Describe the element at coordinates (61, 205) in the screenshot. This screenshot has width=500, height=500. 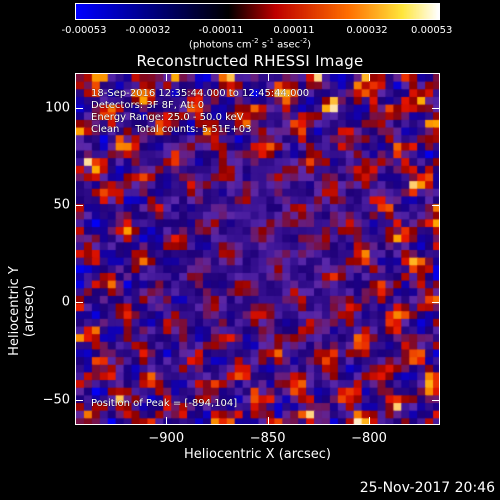
I see `y-tick-label: 50` at that location.